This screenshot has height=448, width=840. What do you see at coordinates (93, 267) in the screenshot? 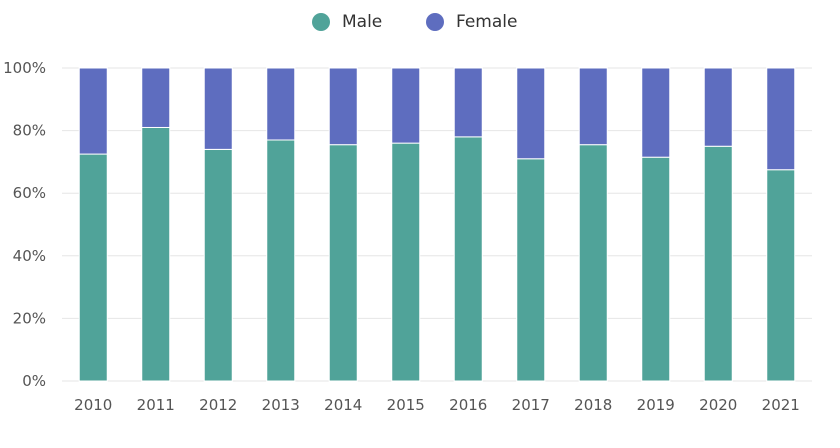
I see `bar-male-2010` at bounding box center [93, 267].